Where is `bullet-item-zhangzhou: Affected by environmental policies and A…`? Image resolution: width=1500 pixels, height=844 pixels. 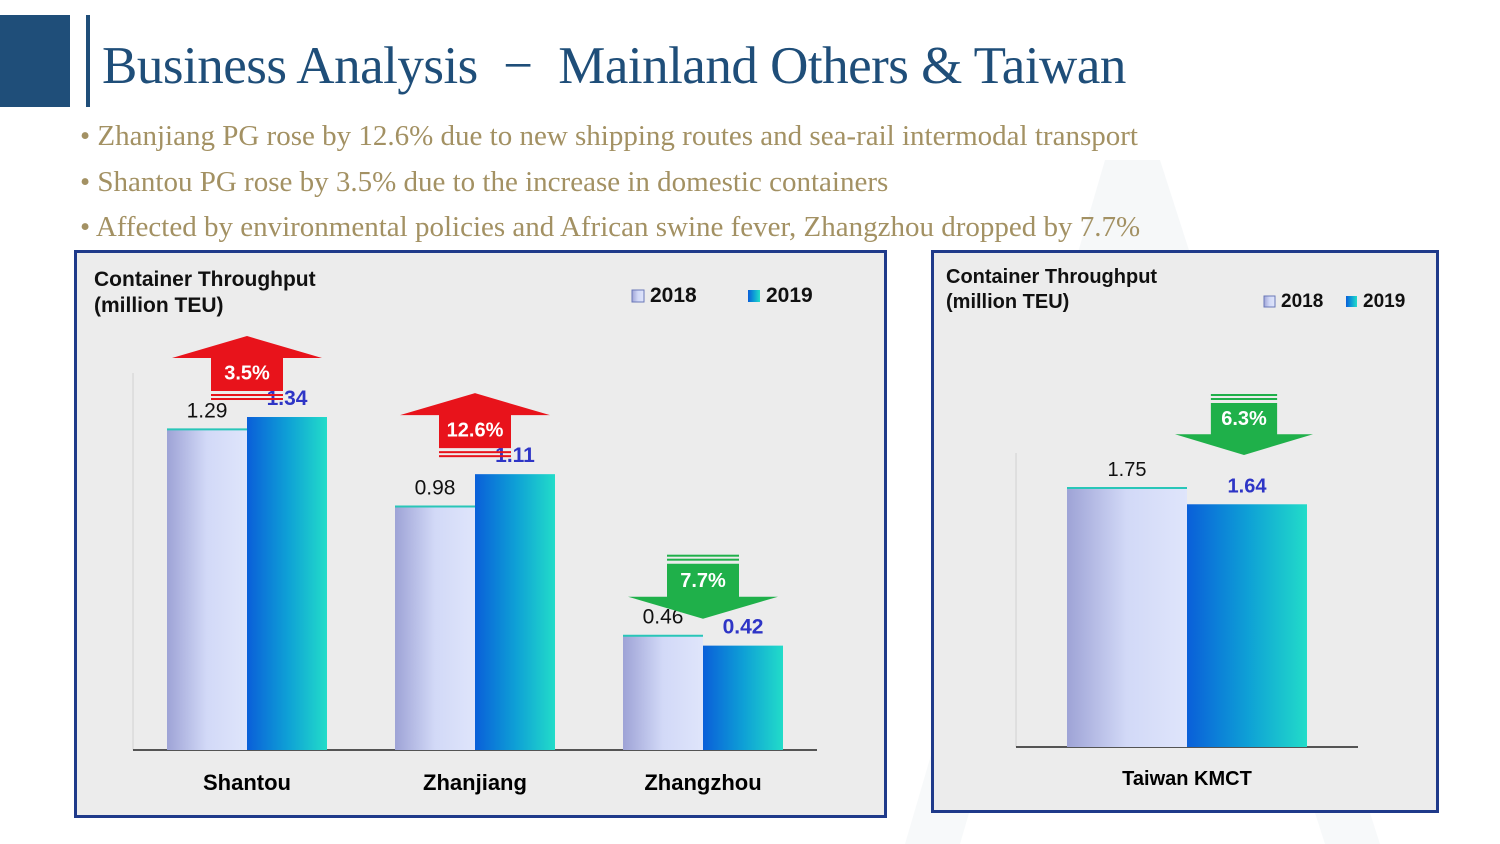 bullet-item-zhangzhou: Affected by environmental policies and A… is located at coordinates (610, 228).